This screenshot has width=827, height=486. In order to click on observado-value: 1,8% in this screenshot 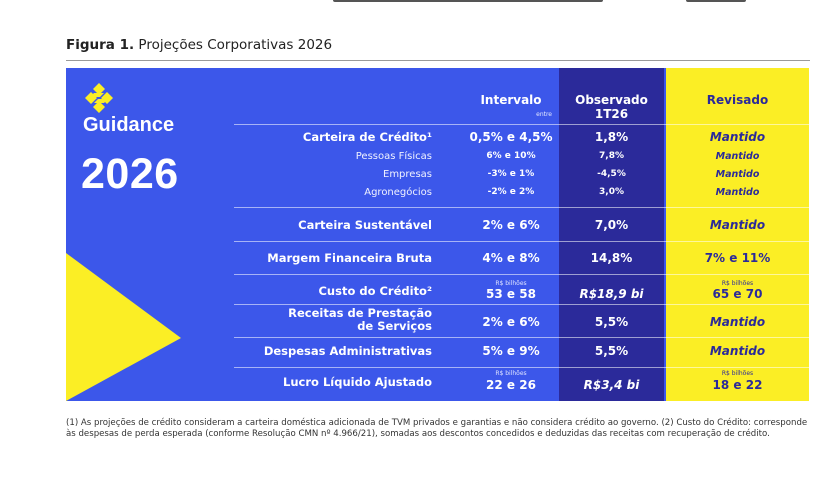, I will do `click(611, 137)`.